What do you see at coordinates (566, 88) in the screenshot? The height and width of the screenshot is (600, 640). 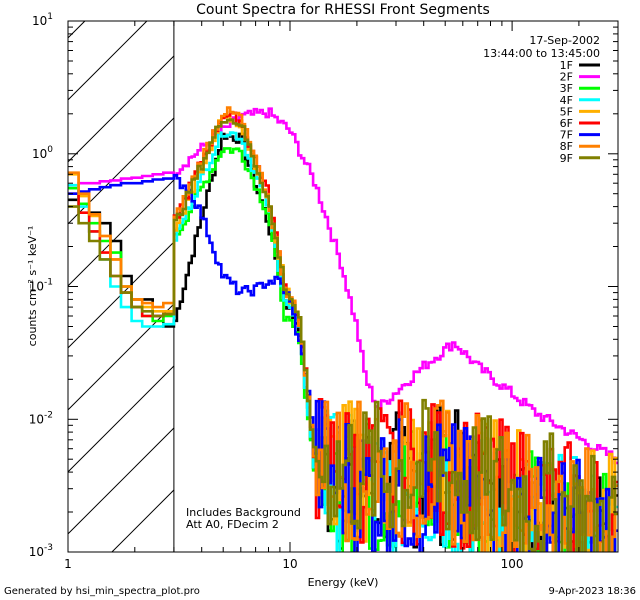 I see `legend-label-3F: 3F` at bounding box center [566, 88].